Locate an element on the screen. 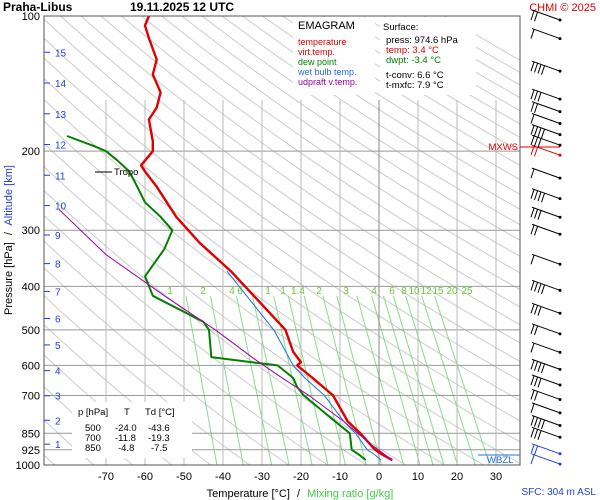 This screenshot has width=600, height=500. mixing-ratio-label: 20 is located at coordinates (452, 291).